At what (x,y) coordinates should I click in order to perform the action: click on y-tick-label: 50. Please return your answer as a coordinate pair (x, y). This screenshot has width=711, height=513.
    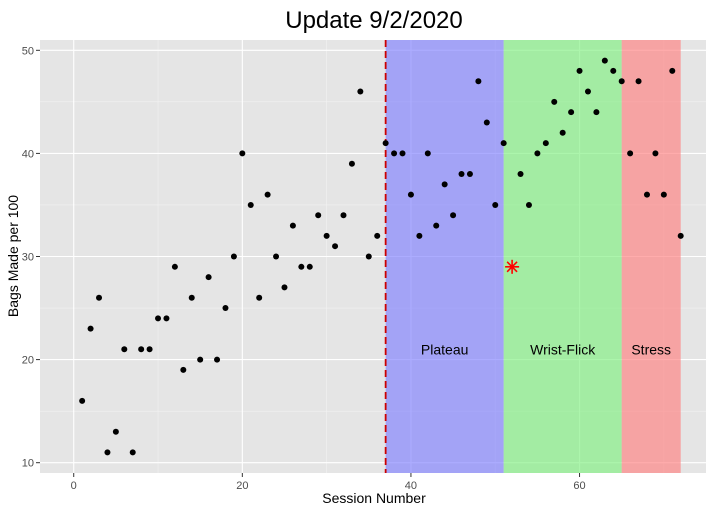
    Looking at the image, I should click on (28, 51).